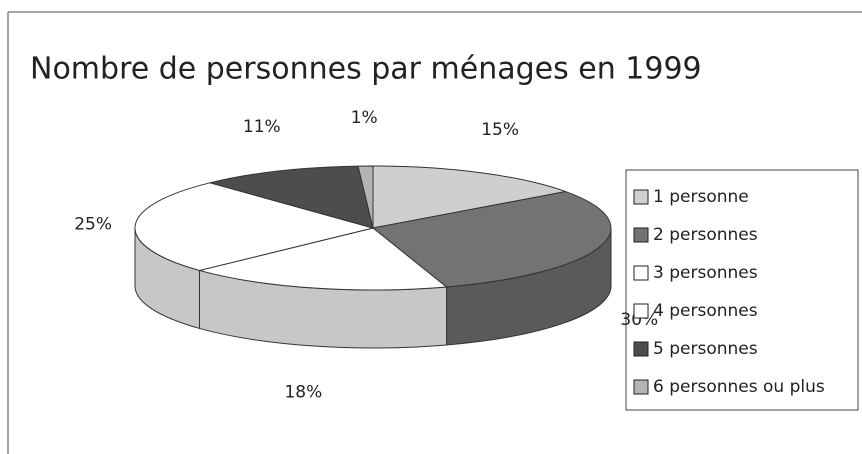 The width and height of the screenshot is (862, 454). I want to click on data-label: 18%, so click(303, 393).